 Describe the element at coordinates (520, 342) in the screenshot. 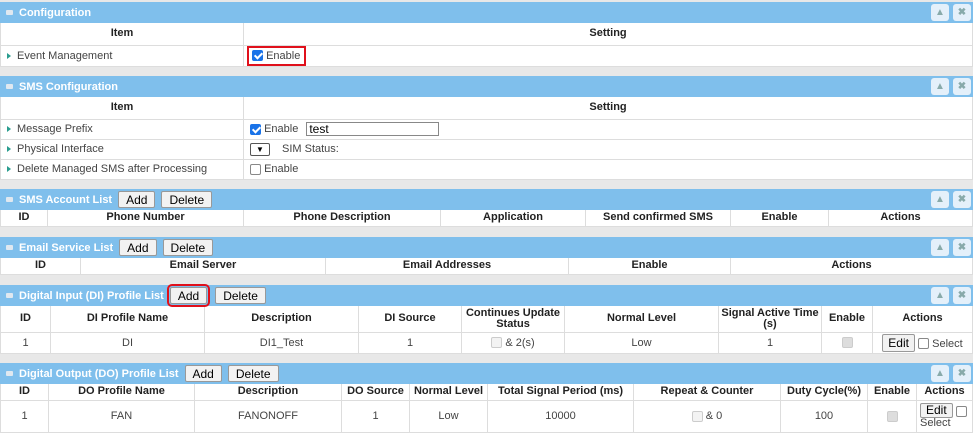

I see `continues-value: & 2(s)` at that location.